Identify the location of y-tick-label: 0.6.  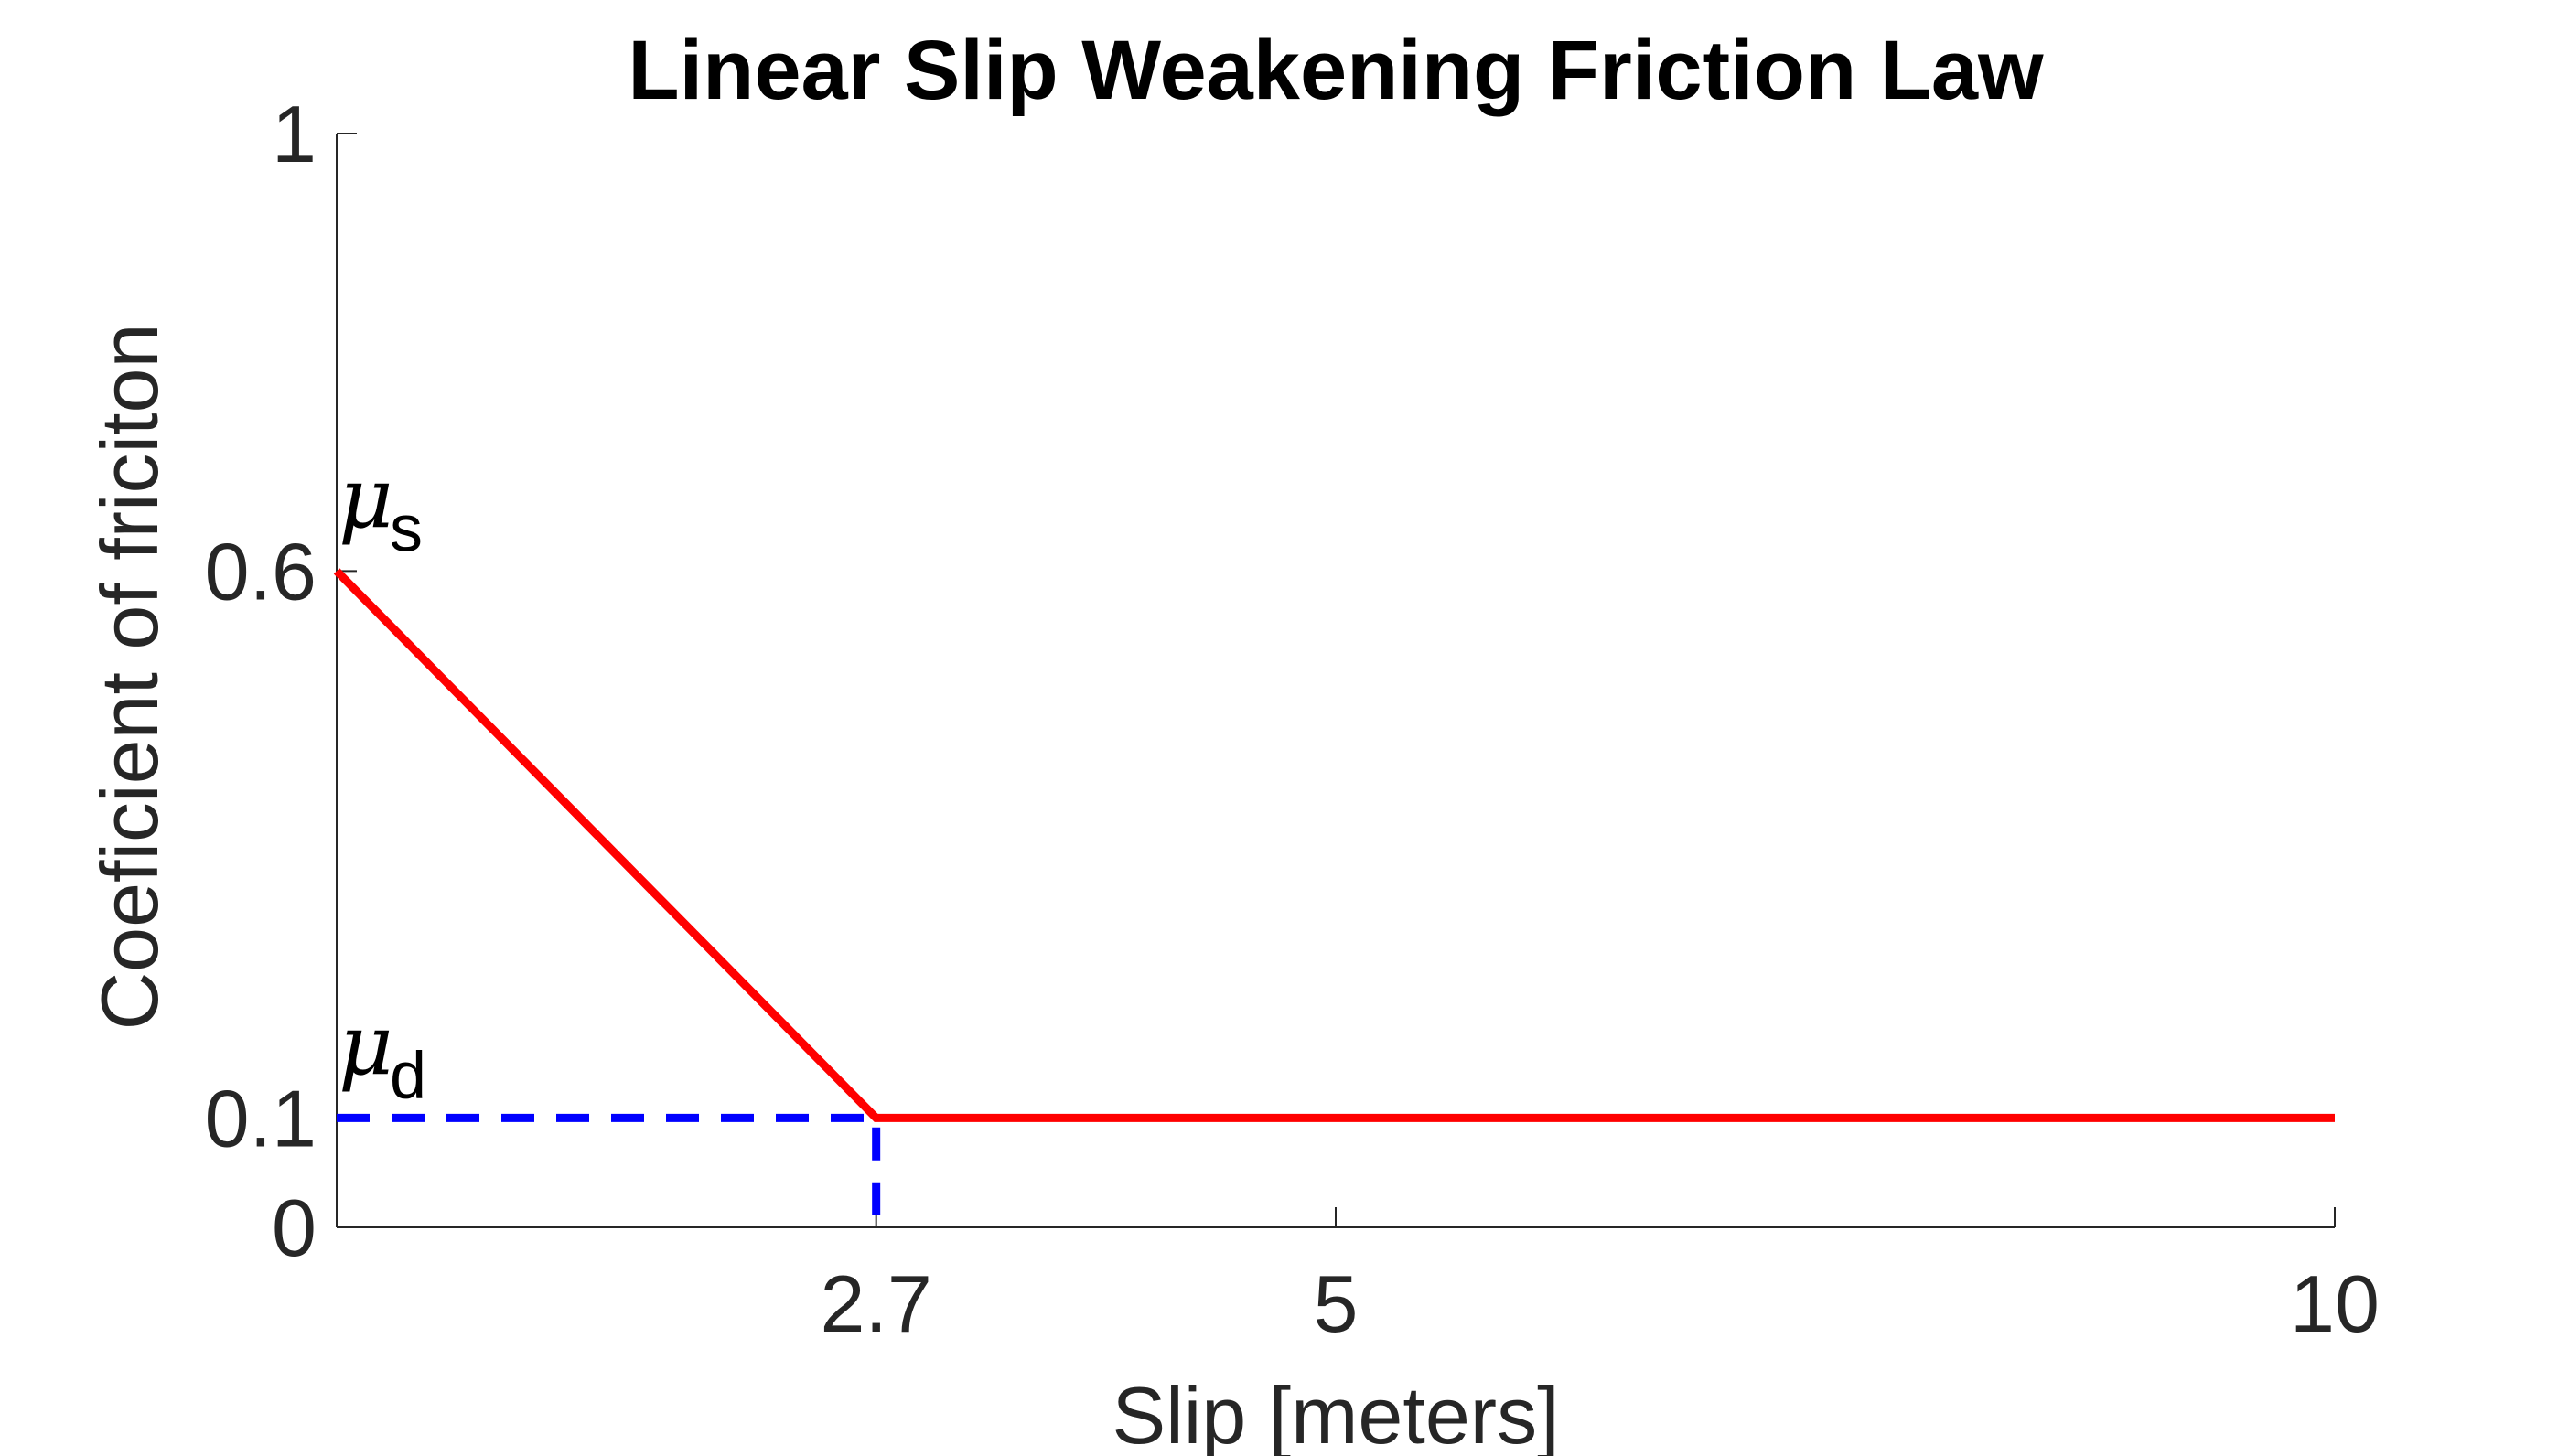
(261, 571).